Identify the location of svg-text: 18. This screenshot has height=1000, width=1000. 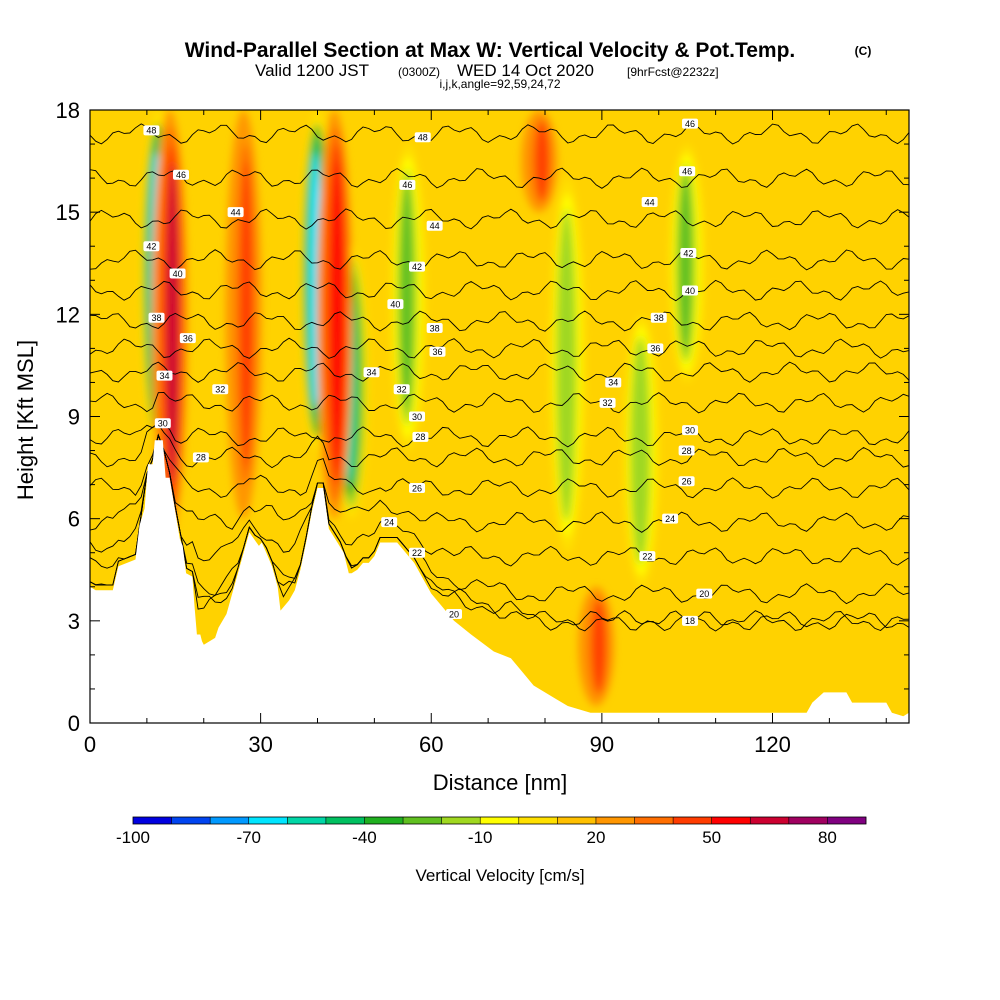
(690, 621).